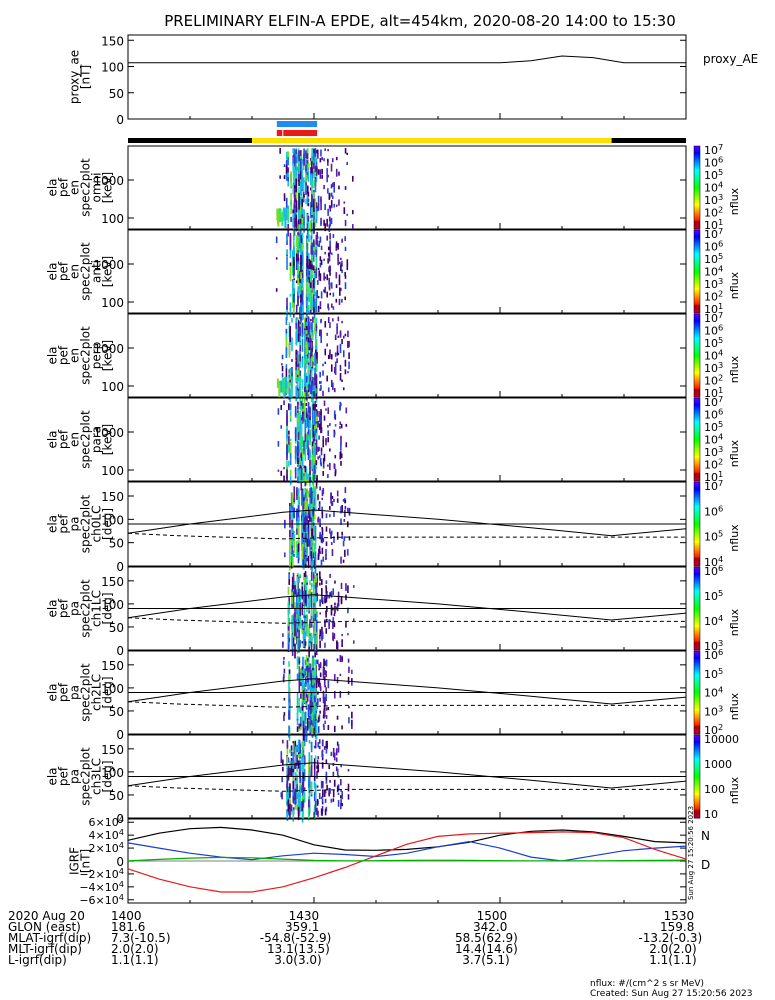 Image resolution: width=775 pixels, height=1000 pixels. What do you see at coordinates (697, 792) in the screenshot?
I see `pa-ch3-colorbar-cell` at bounding box center [697, 792].